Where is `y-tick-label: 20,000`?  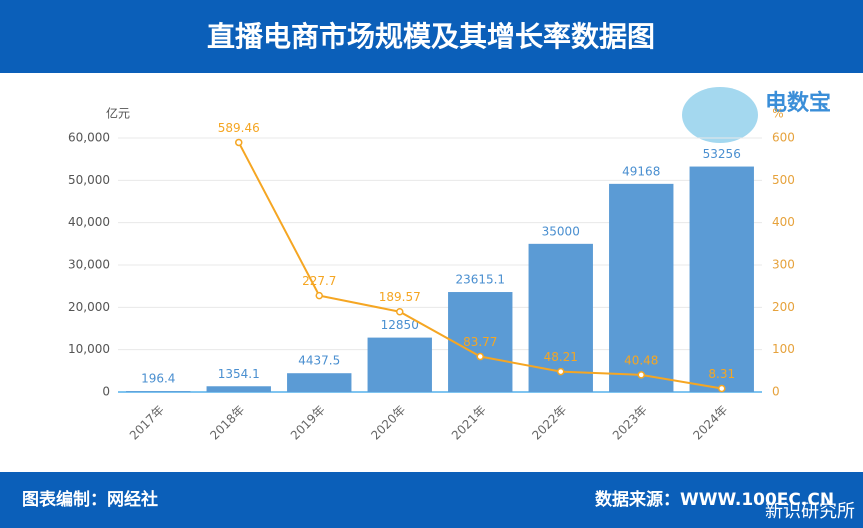 y-tick-label: 20,000 is located at coordinates (89, 307).